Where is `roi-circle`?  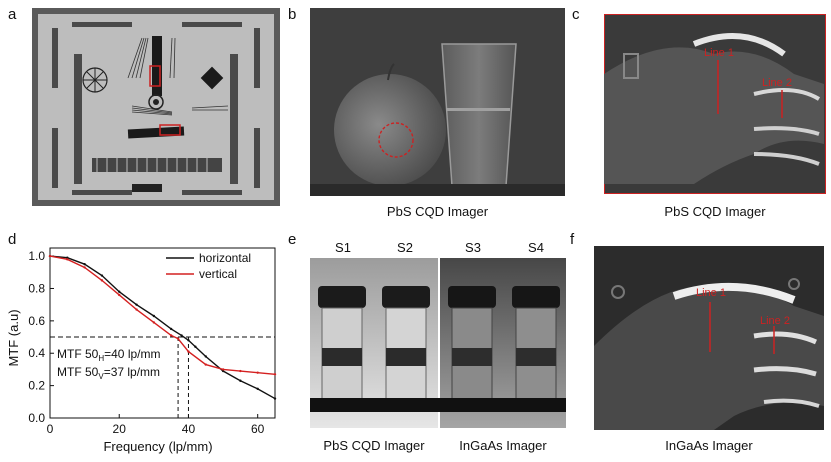 roi-circle is located at coordinates (396, 140).